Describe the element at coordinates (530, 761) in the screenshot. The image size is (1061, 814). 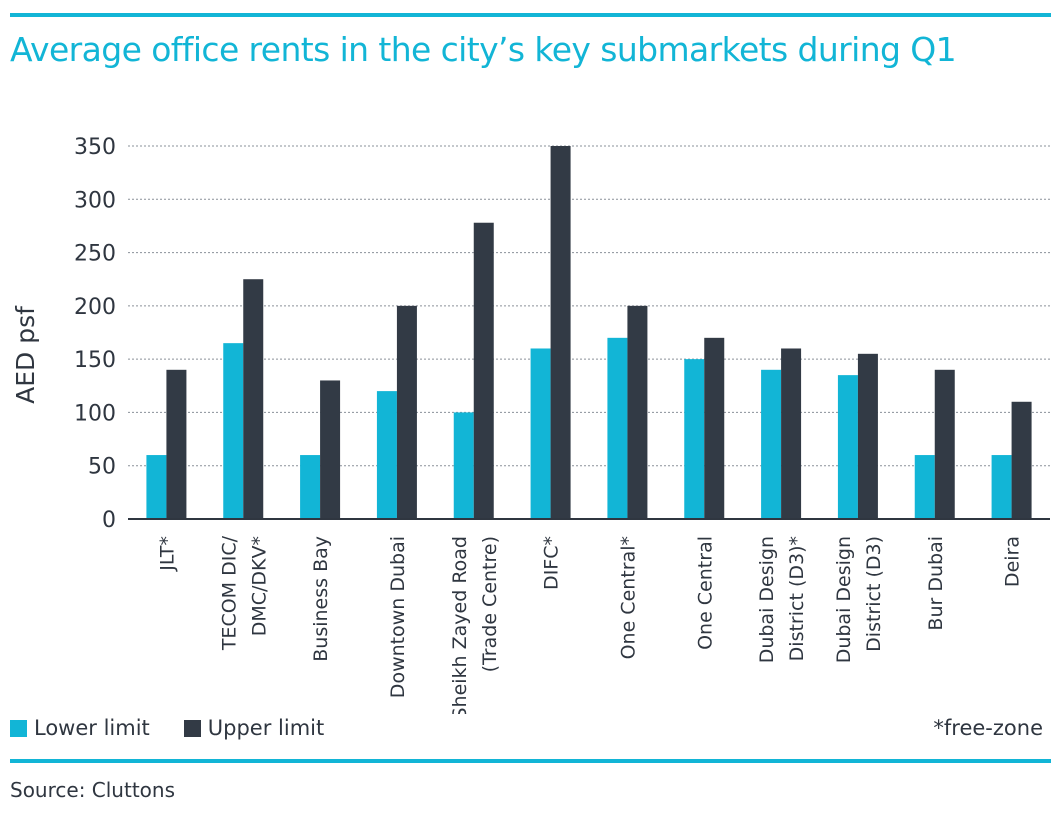
I see `bottom-rule` at that location.